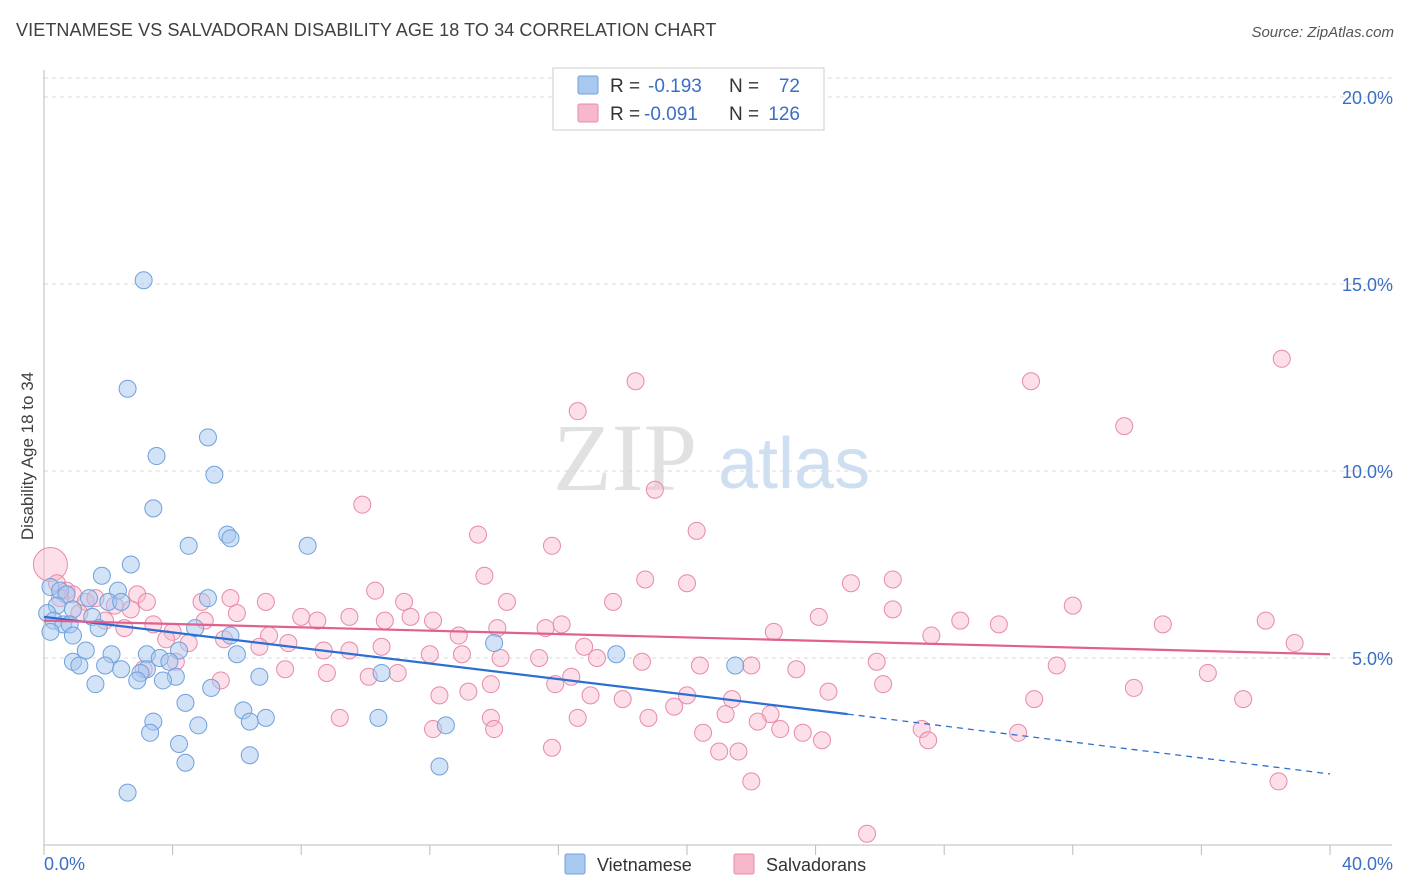  Describe the element at coordinates (744, 864) in the screenshot. I see `series-legend-swatch-salvadorans` at that location.